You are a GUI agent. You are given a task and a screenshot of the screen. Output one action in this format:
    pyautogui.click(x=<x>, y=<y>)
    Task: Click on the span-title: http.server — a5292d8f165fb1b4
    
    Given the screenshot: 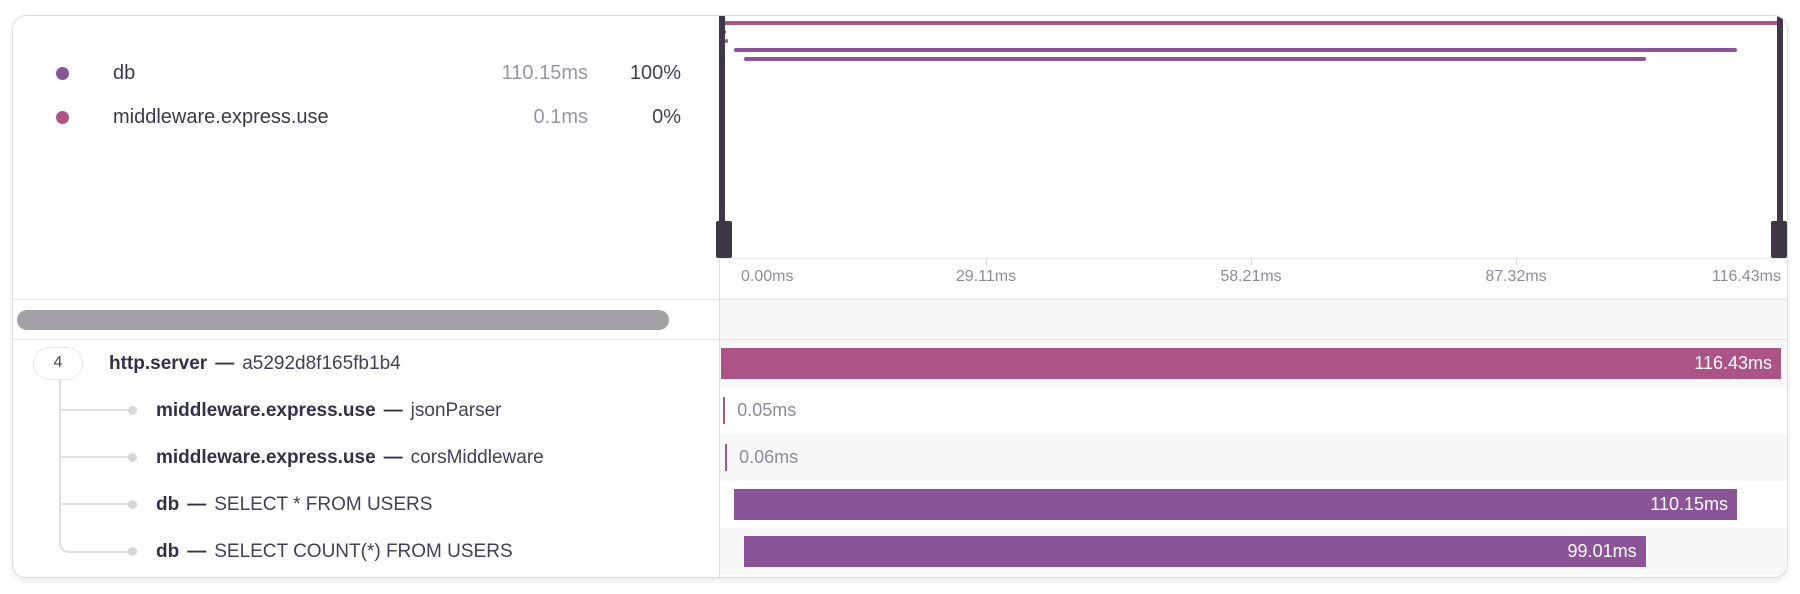 What is the action you would take?
    pyautogui.click(x=255, y=363)
    